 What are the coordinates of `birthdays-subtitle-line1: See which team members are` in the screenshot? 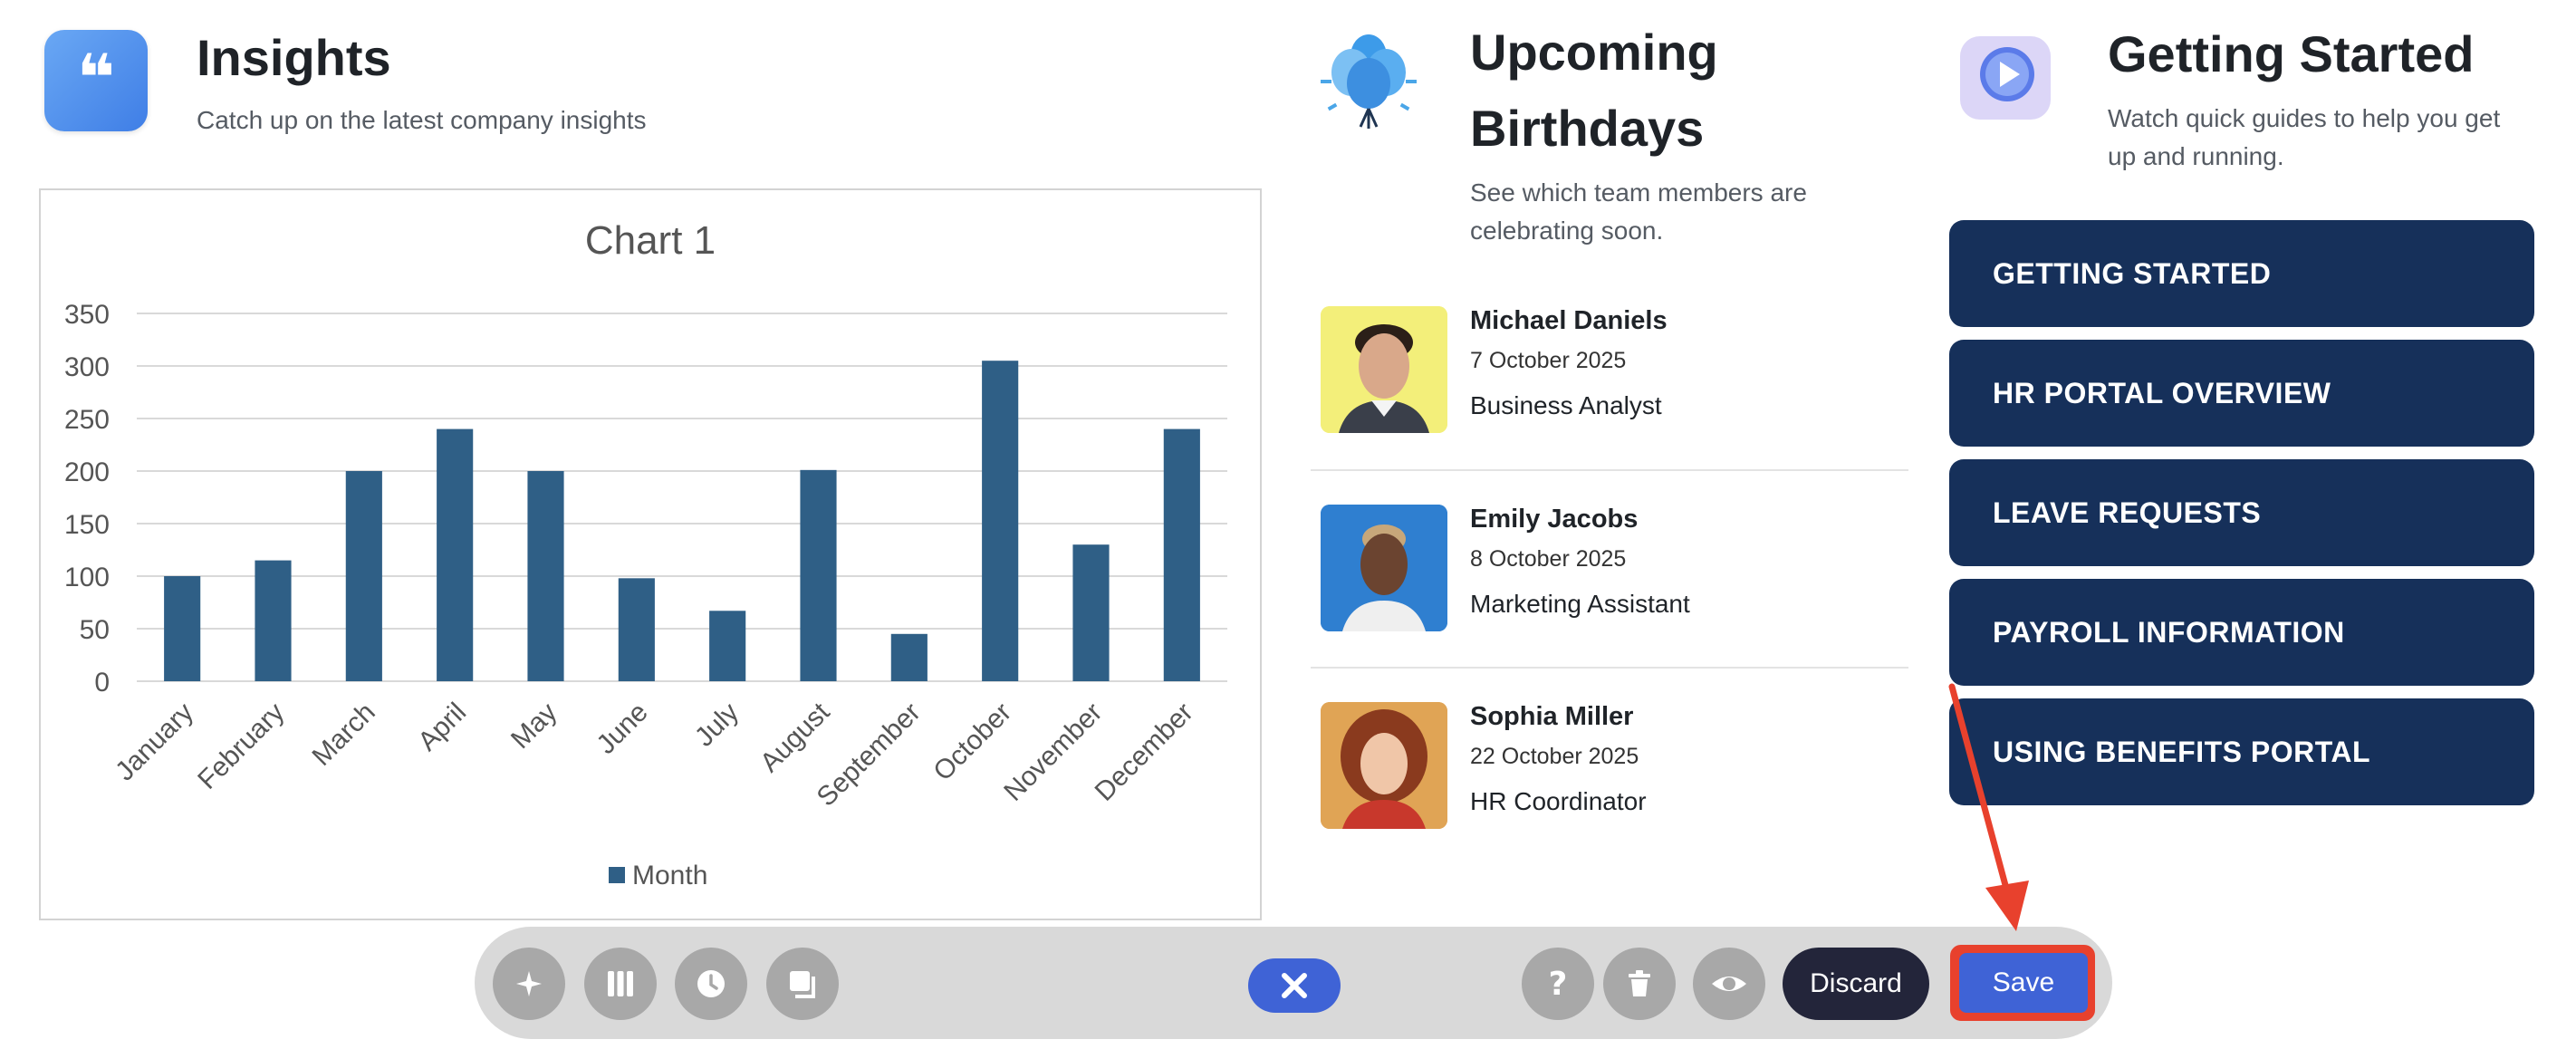 It's located at (1638, 192).